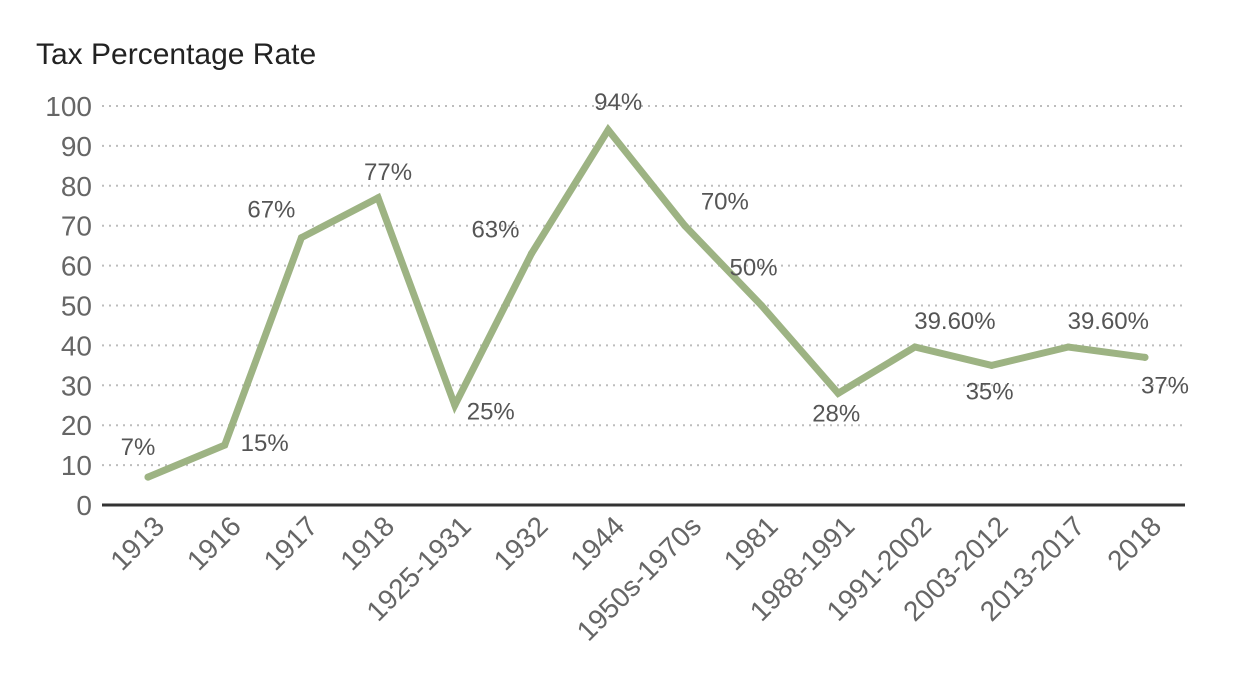 The image size is (1249, 684). Describe the element at coordinates (618, 102) in the screenshot. I see `data-label: 94%` at that location.